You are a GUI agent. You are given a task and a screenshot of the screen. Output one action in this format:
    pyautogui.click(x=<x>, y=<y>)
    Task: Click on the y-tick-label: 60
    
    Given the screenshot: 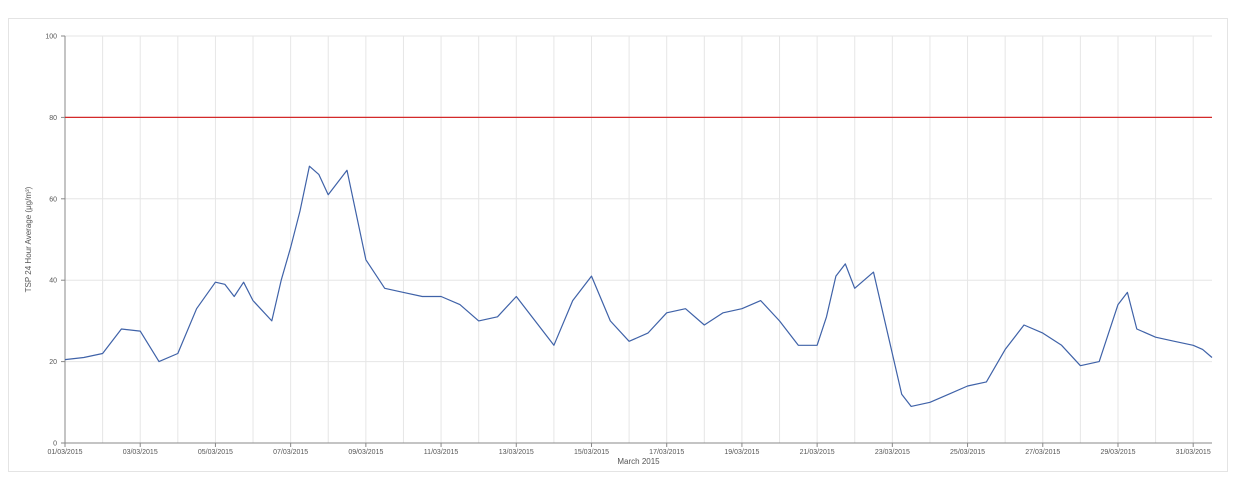 What is the action you would take?
    pyautogui.click(x=53, y=199)
    